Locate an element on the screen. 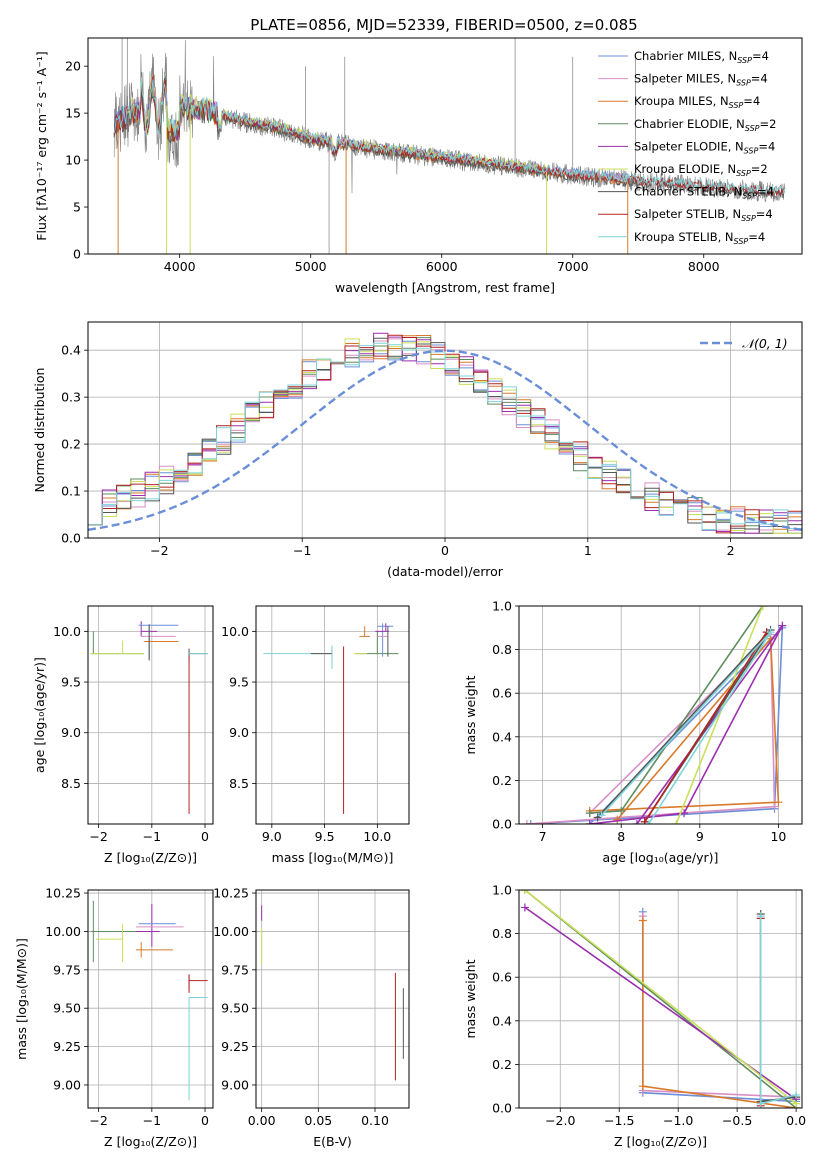  weight-line-kroupa-miles is located at coordinates (719, 1014).